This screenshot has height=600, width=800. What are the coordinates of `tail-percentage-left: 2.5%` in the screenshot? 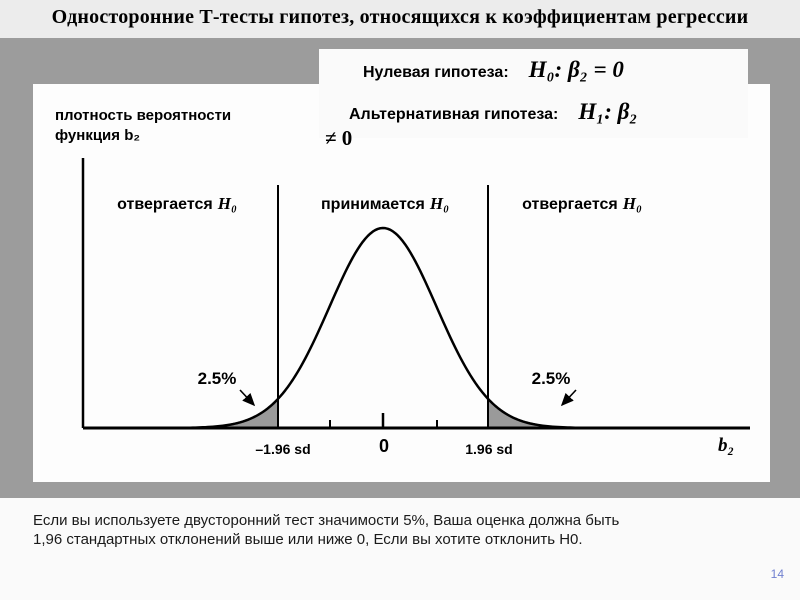 It's located at (217, 378).